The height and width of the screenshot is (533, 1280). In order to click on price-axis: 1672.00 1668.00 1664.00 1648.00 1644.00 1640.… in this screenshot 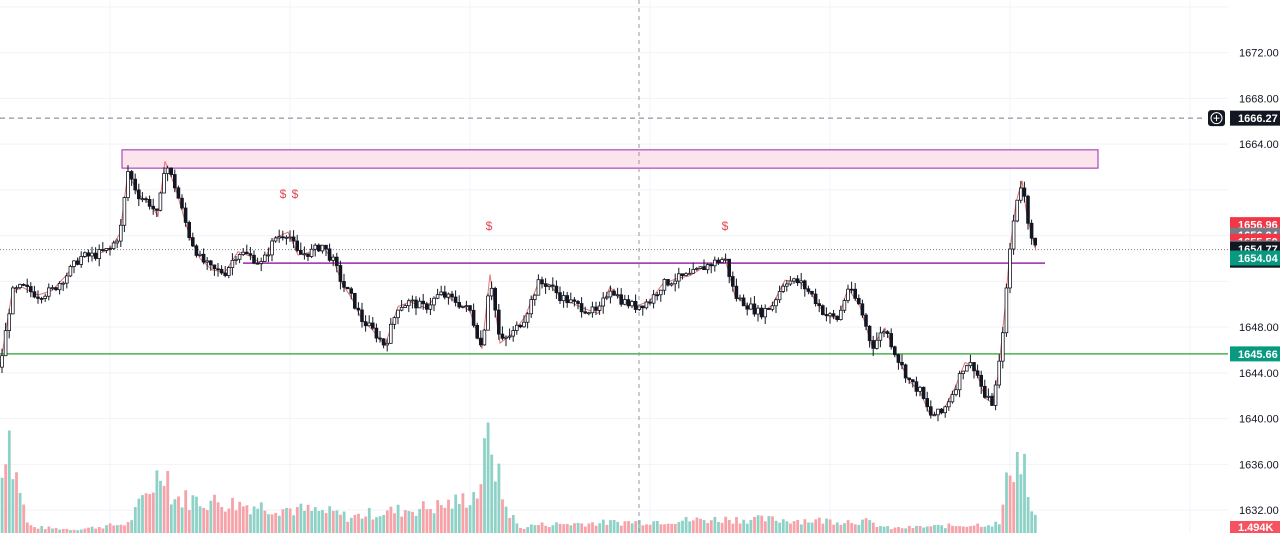, I will do `click(1244, 266)`.